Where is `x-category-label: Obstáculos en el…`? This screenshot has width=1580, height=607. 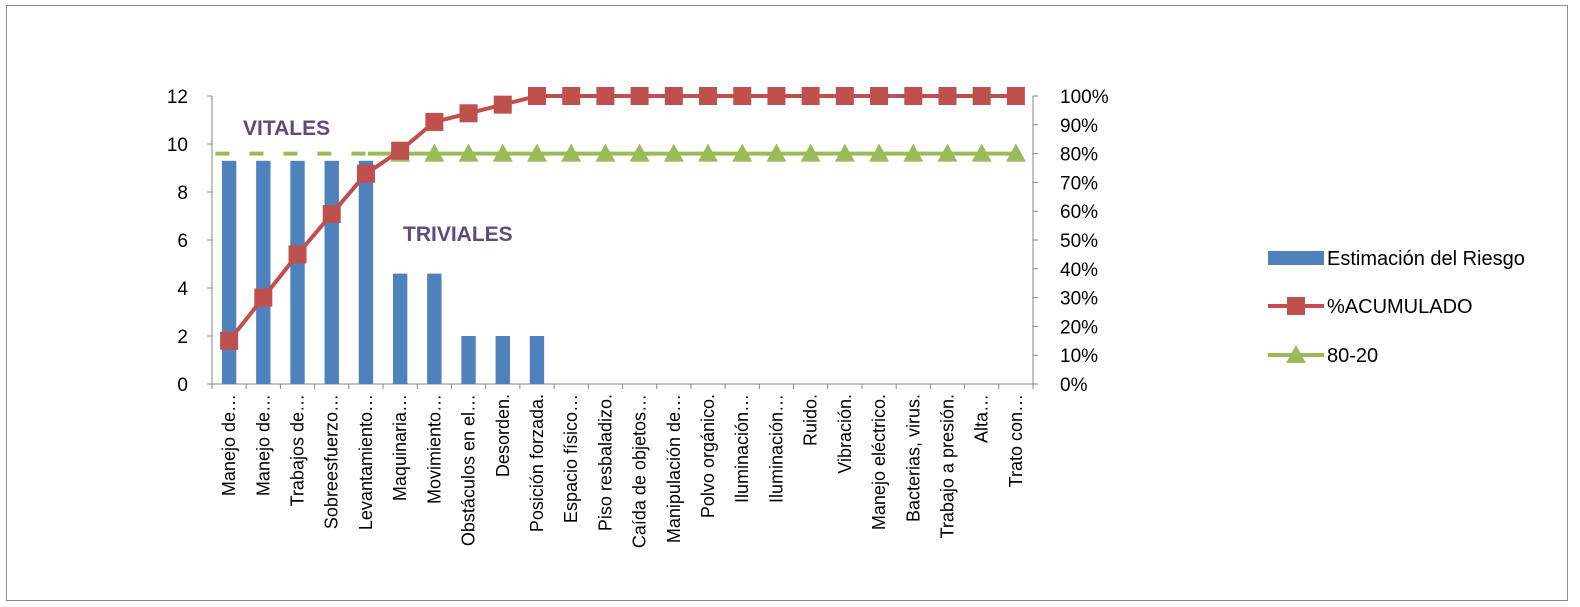
x-category-label: Obstáculos en el… is located at coordinates (469, 470).